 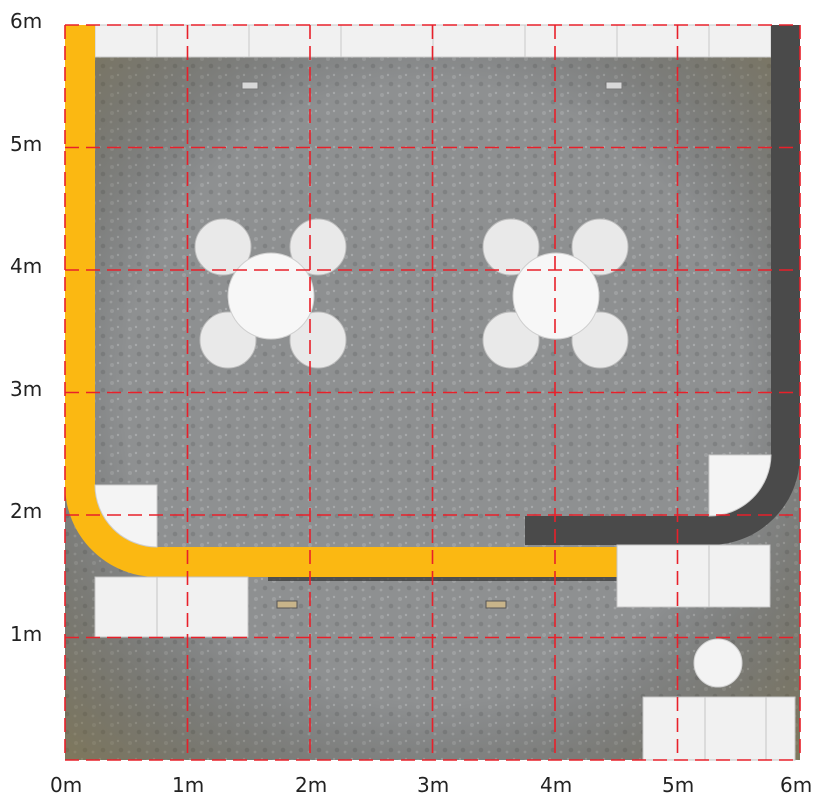 I want to click on y-tick-label: 6m, so click(x=26, y=21).